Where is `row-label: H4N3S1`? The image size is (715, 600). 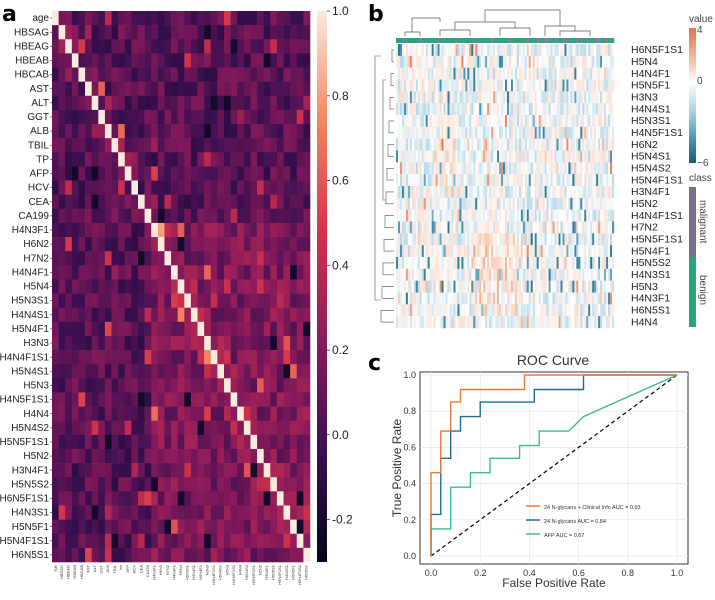 row-label: H4N3S1 is located at coordinates (30, 513).